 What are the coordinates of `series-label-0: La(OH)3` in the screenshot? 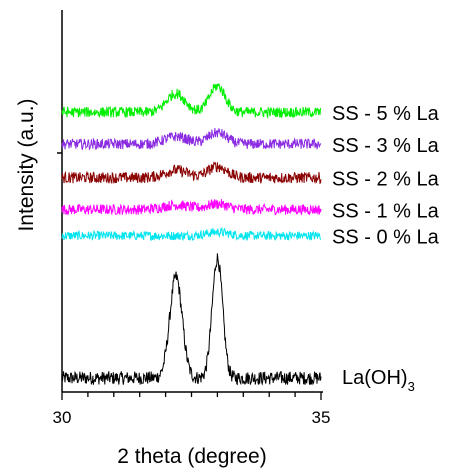 It's located at (378, 380).